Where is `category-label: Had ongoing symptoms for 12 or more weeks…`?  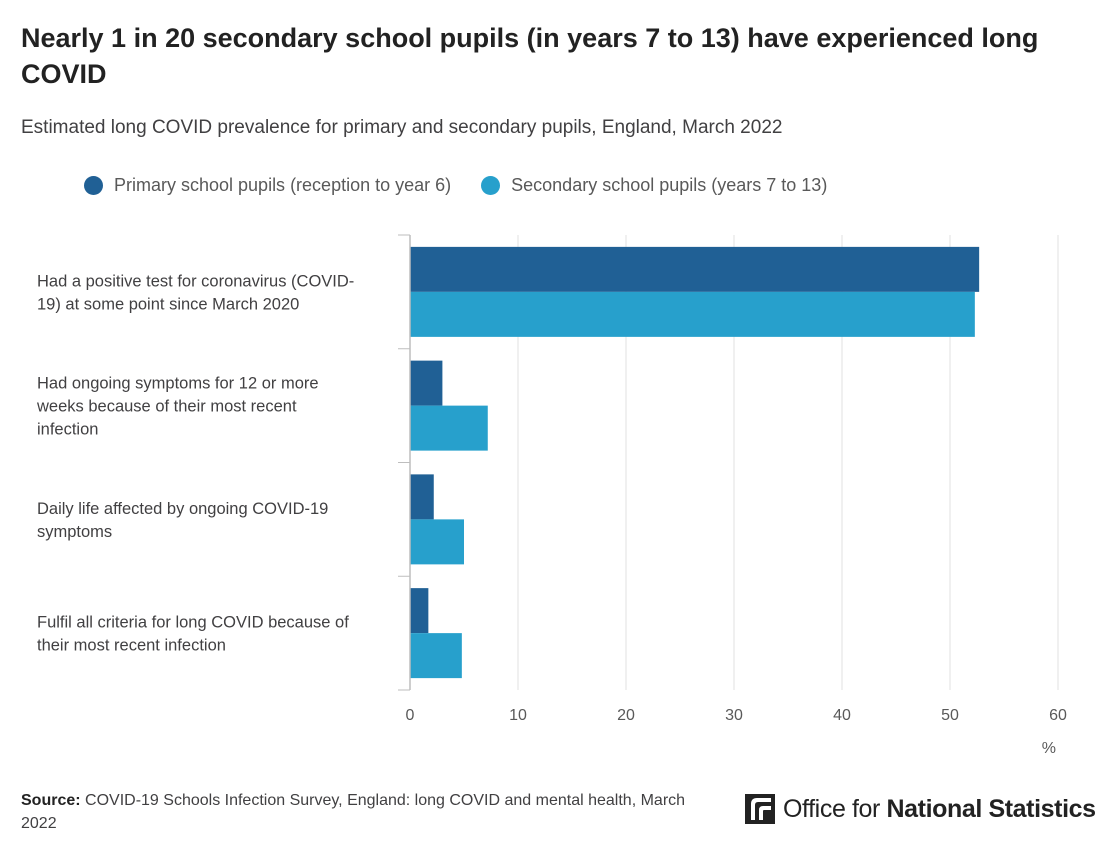 category-label: Had ongoing symptoms for 12 or more weeks… is located at coordinates (177, 407).